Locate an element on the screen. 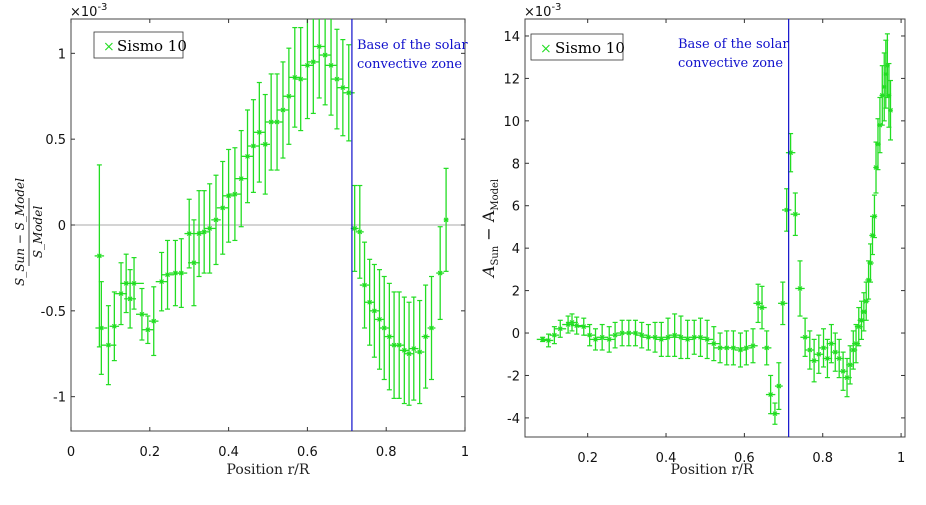  right-annotation-line1: Base of the solar is located at coordinates (733, 44).